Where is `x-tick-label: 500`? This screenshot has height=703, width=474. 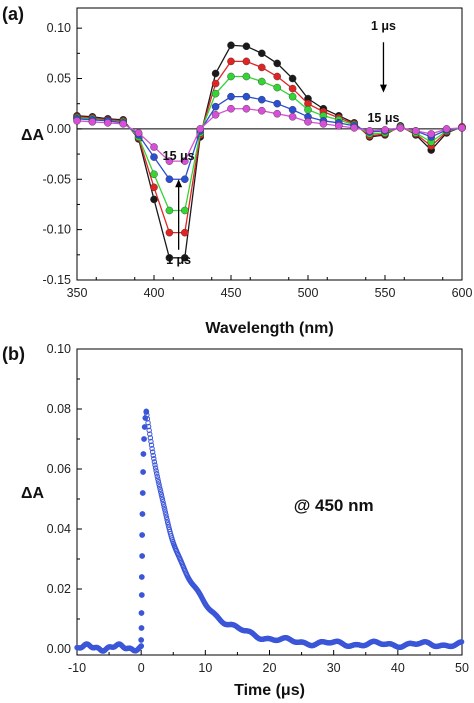
x-tick-label: 500 is located at coordinates (308, 293).